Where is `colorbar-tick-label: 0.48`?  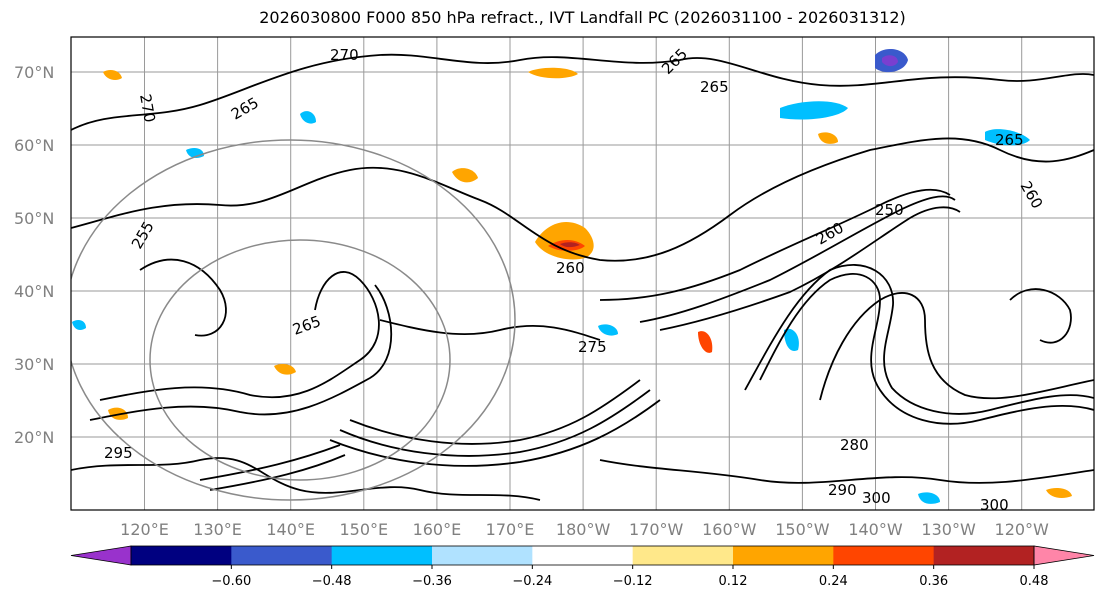
colorbar-tick-label: 0.48 is located at coordinates (1034, 581).